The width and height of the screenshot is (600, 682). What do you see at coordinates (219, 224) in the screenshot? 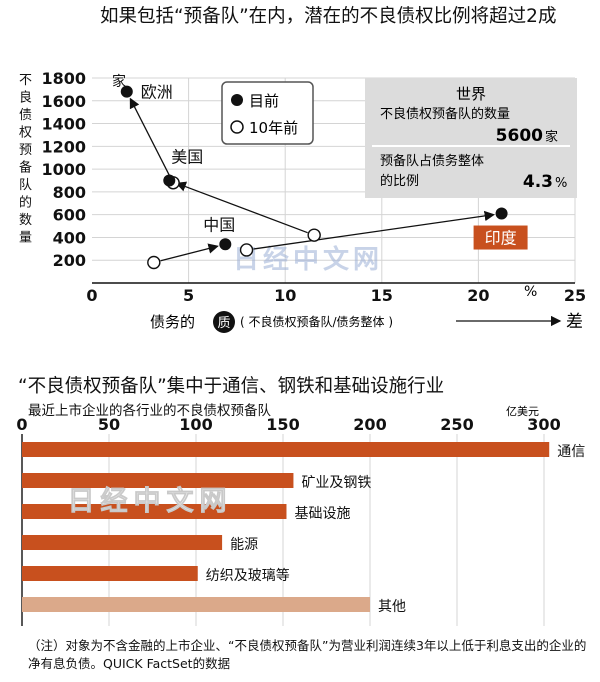
I see `series-label: 中国` at bounding box center [219, 224].